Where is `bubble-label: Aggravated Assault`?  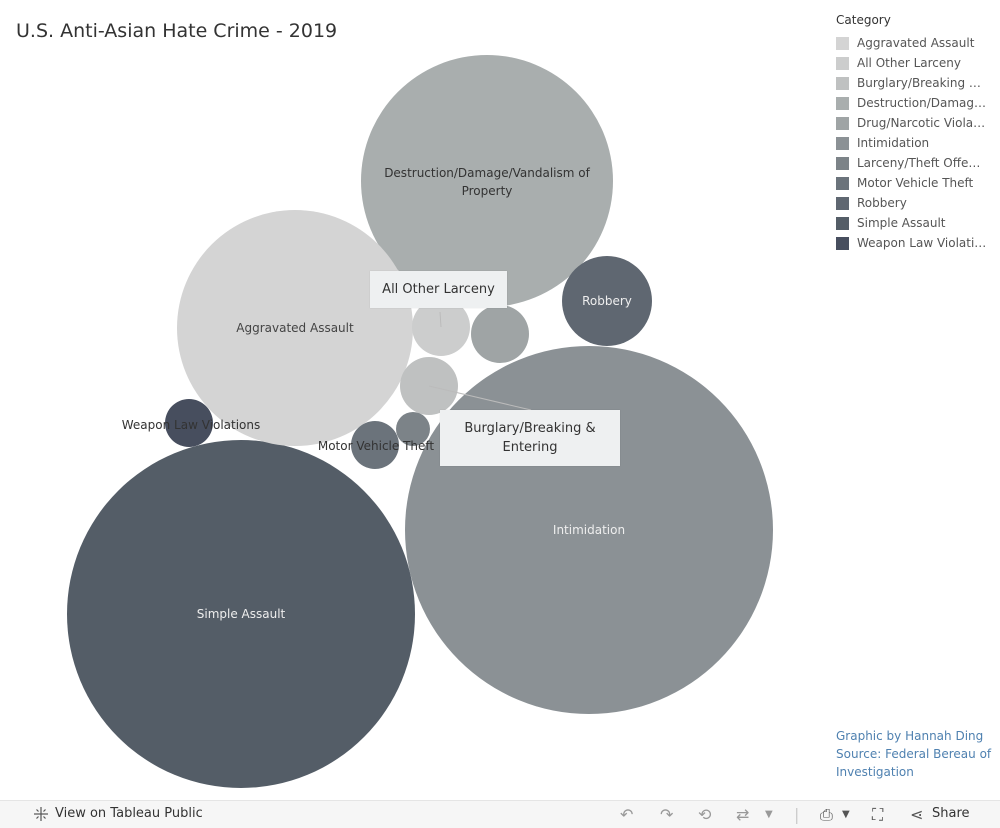 bubble-label: Aggravated Assault is located at coordinates (295, 328).